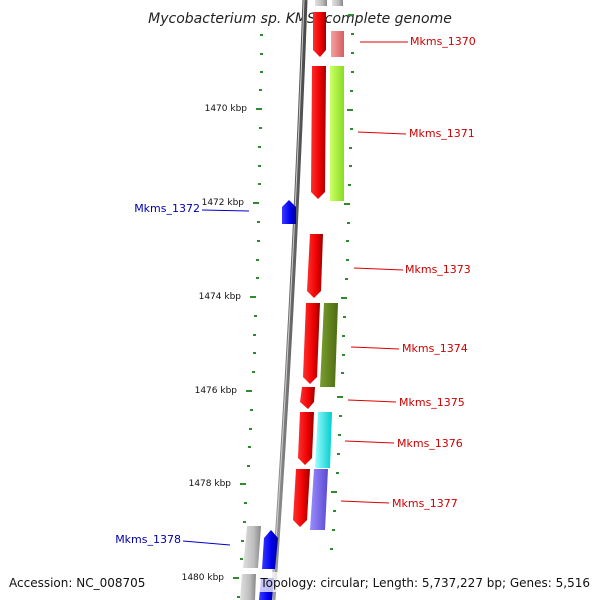 The height and width of the screenshot is (600, 600). I want to click on gene-stub-top-grey, so click(321, 3).